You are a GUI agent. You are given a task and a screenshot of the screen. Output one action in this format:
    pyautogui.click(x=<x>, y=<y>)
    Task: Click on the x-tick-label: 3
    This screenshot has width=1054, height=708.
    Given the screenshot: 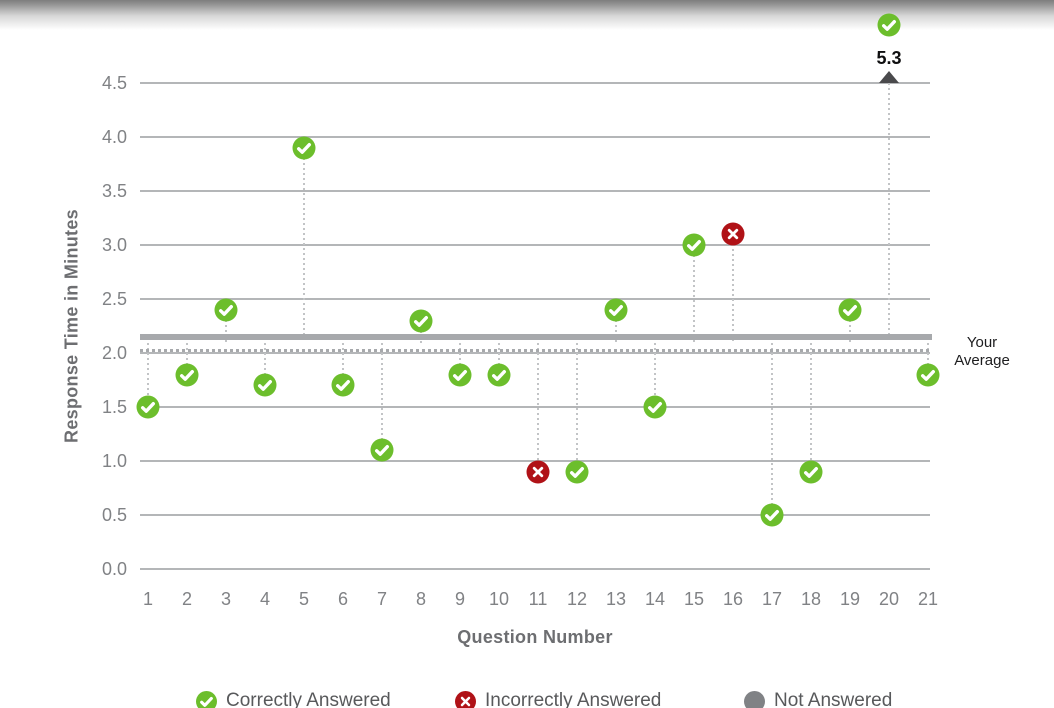 What is the action you would take?
    pyautogui.click(x=225, y=599)
    